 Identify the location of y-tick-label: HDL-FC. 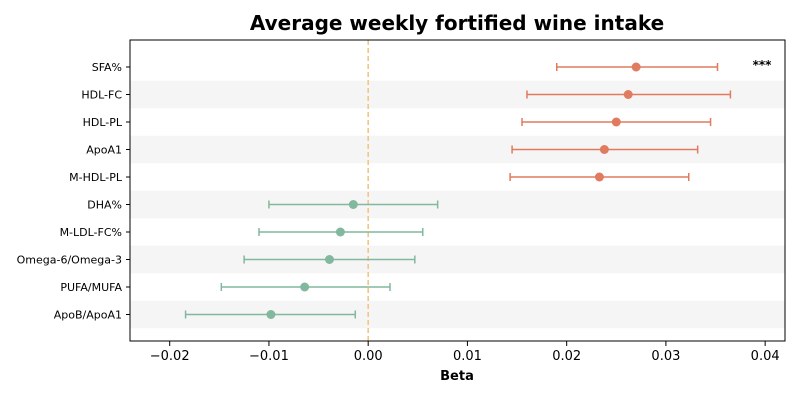
(101, 95).